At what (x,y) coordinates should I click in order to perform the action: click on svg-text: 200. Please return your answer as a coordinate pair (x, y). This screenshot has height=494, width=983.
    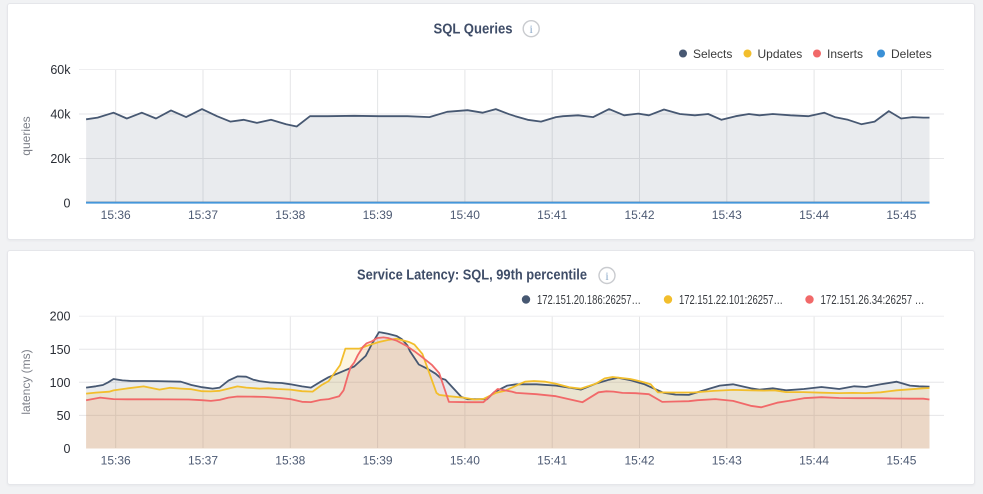
    Looking at the image, I should click on (60, 317).